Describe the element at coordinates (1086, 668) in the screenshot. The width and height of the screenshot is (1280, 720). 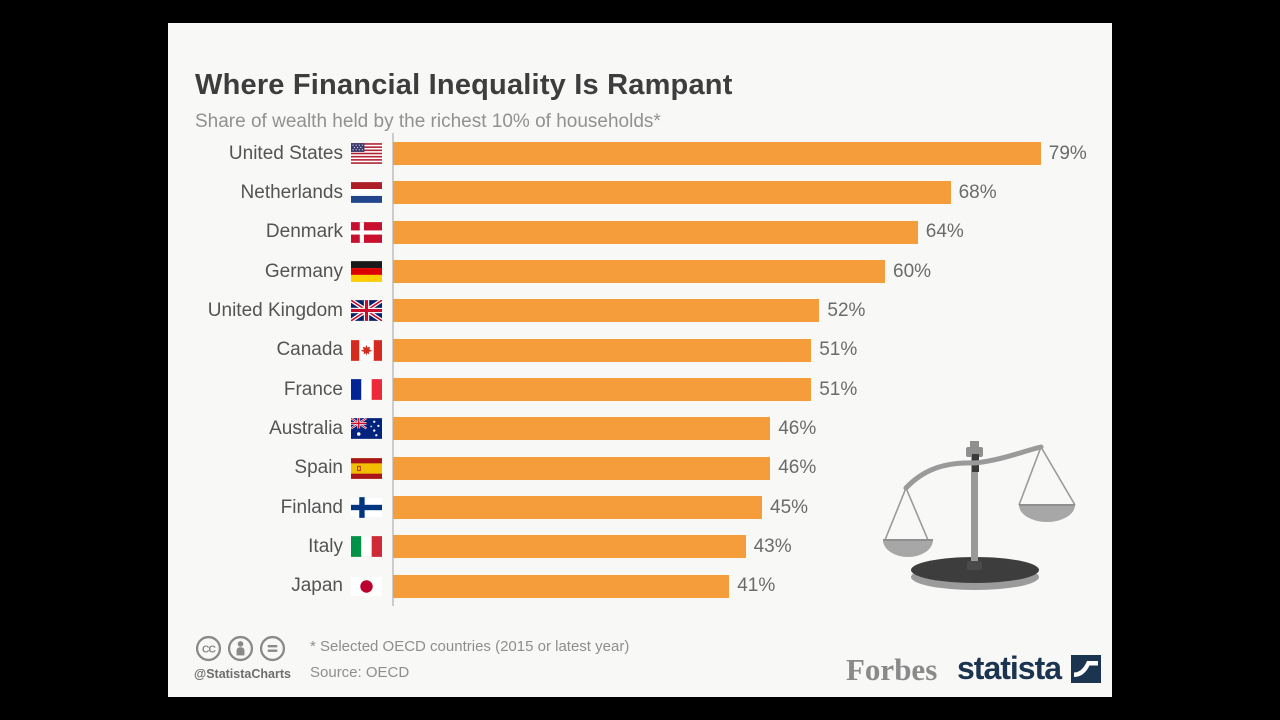
I see `statista-square-icon` at that location.